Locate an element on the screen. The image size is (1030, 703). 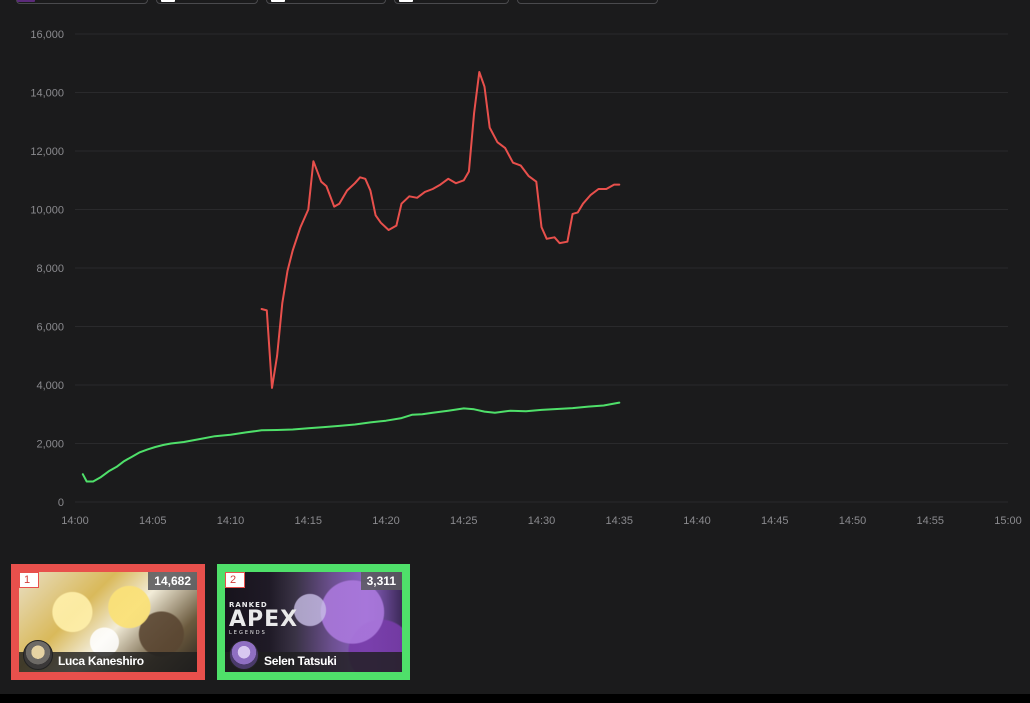
y-tick-label: 2,000 is located at coordinates (50, 445).